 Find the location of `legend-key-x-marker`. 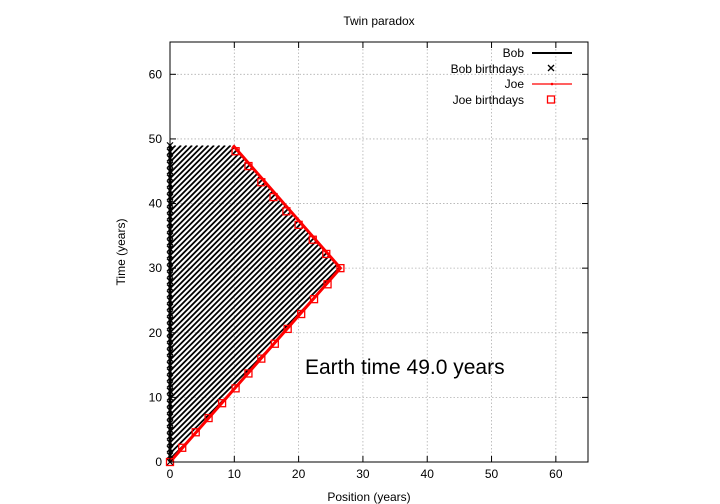

legend-key-x-marker is located at coordinates (551, 68).